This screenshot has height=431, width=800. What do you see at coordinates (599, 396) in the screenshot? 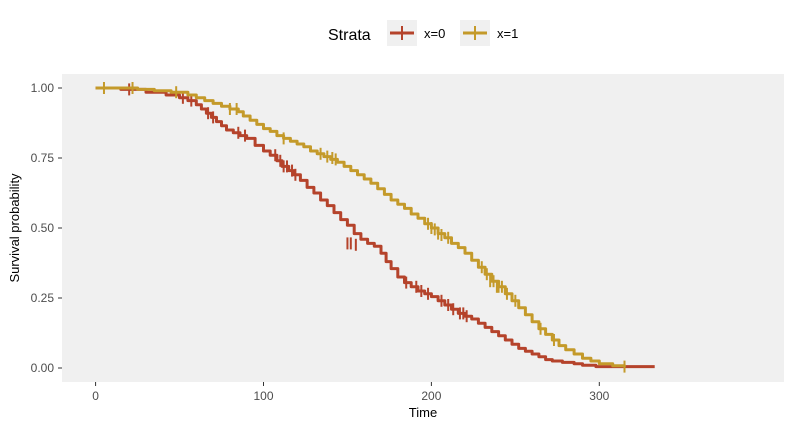
I see `x-tick-label: 300` at bounding box center [599, 396].